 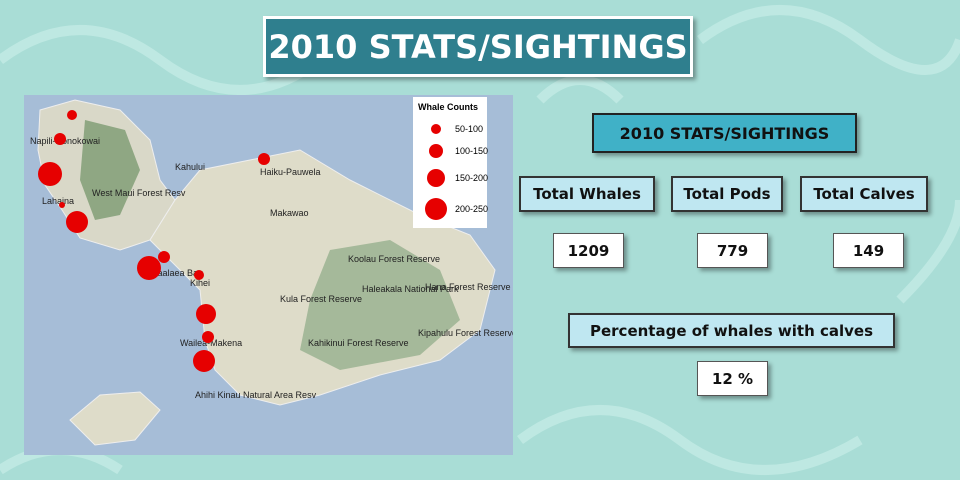 I want to click on place-label: Haiku-Pauwela, so click(x=290, y=172).